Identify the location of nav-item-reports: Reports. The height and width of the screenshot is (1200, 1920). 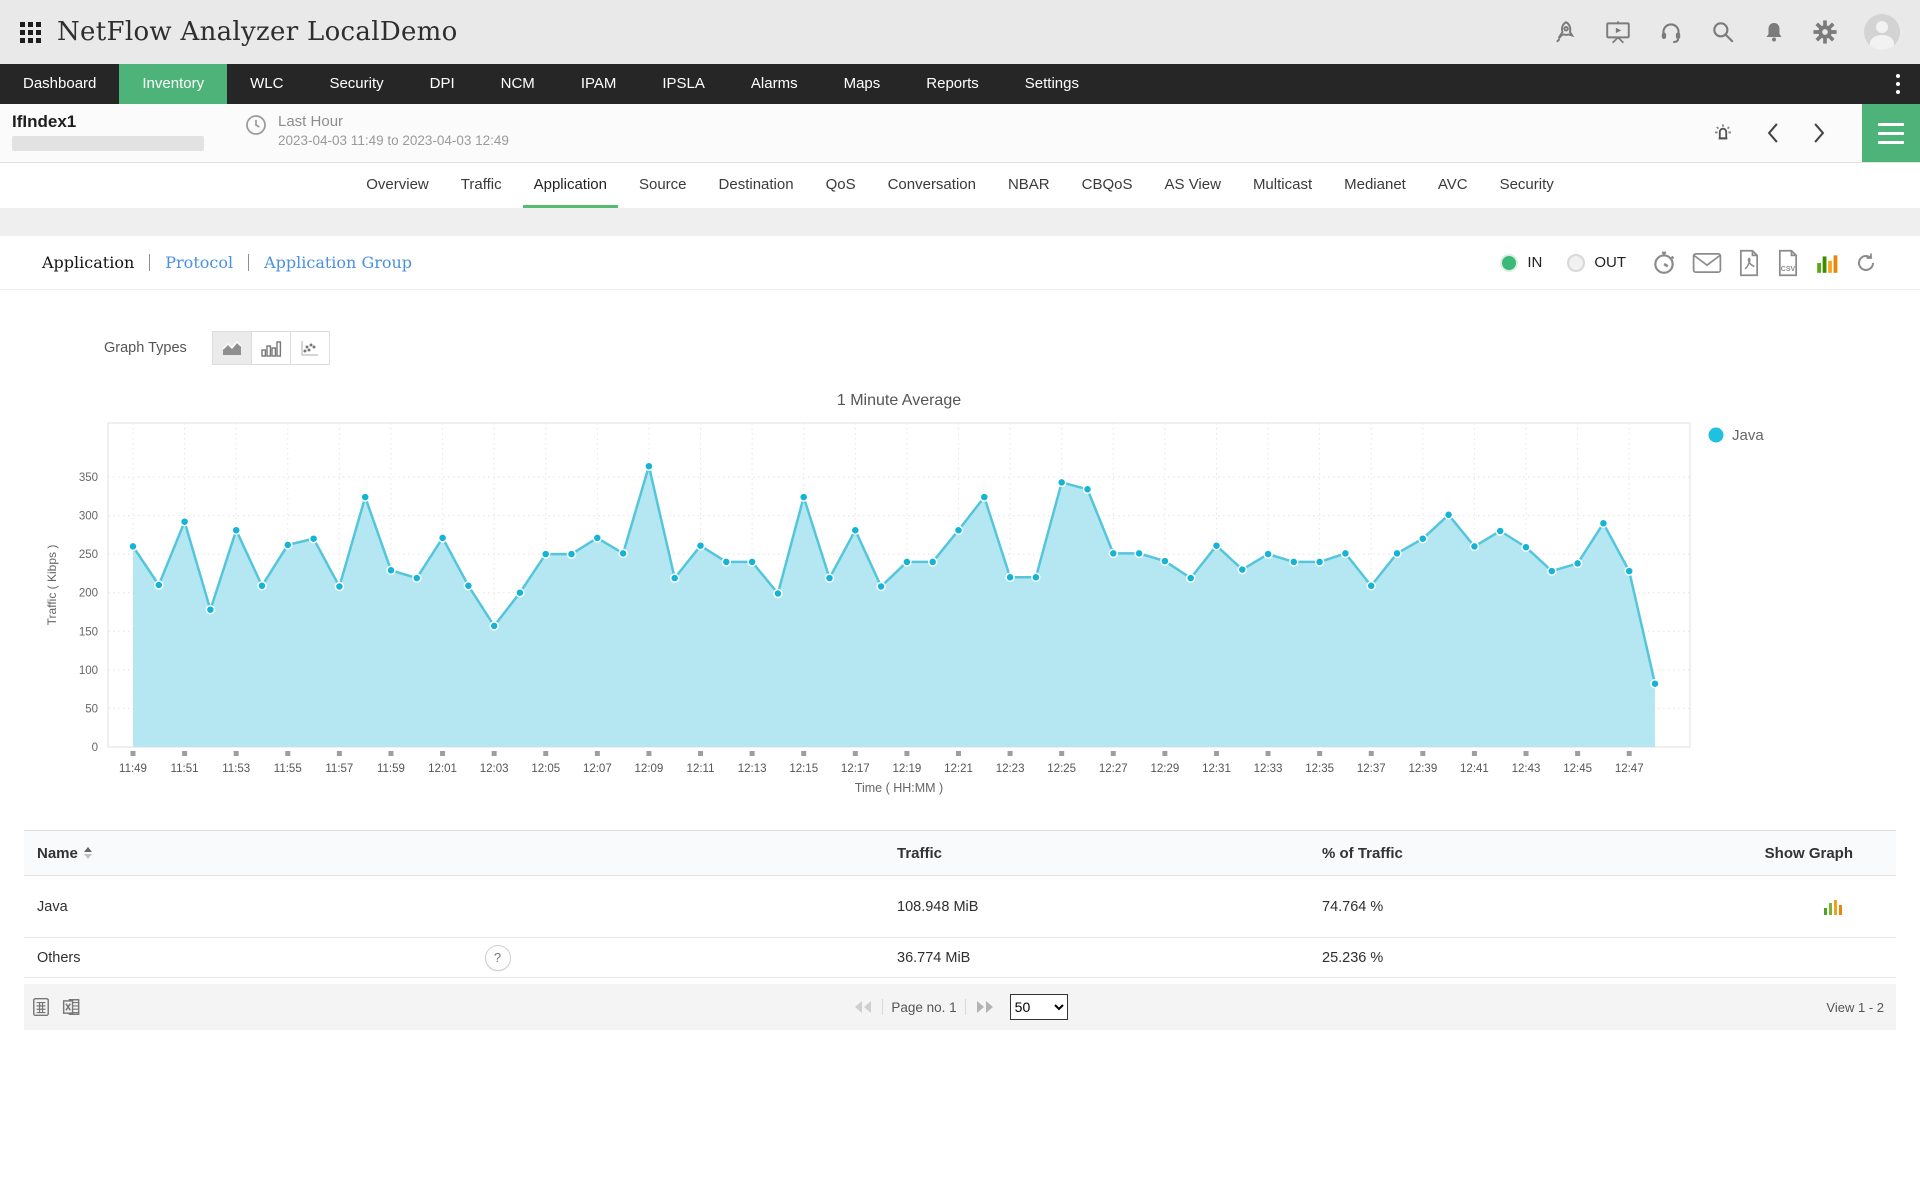
(952, 83).